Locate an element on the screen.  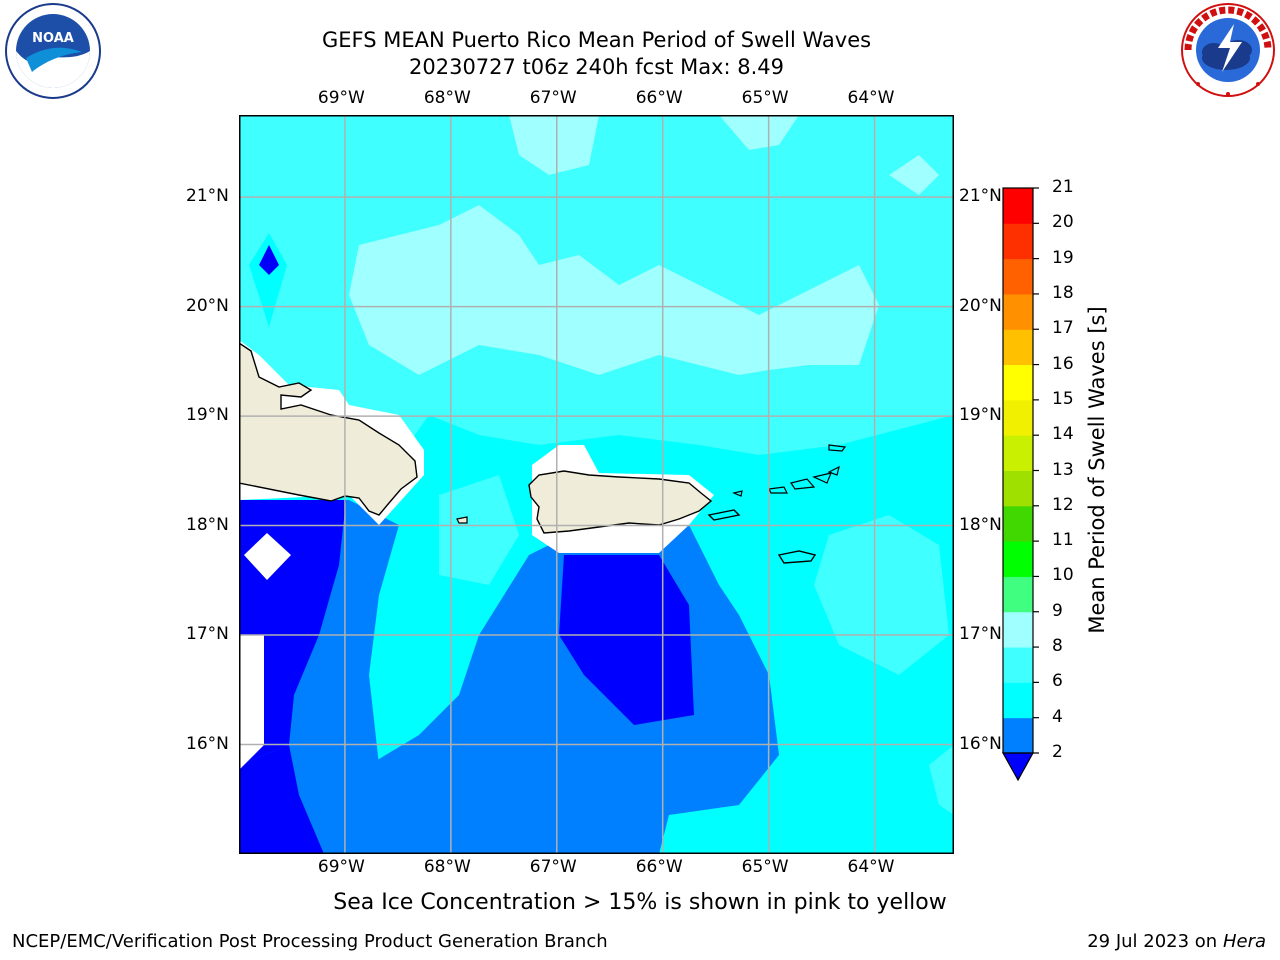
colorbar-tick-label: 15 is located at coordinates (1063, 398).